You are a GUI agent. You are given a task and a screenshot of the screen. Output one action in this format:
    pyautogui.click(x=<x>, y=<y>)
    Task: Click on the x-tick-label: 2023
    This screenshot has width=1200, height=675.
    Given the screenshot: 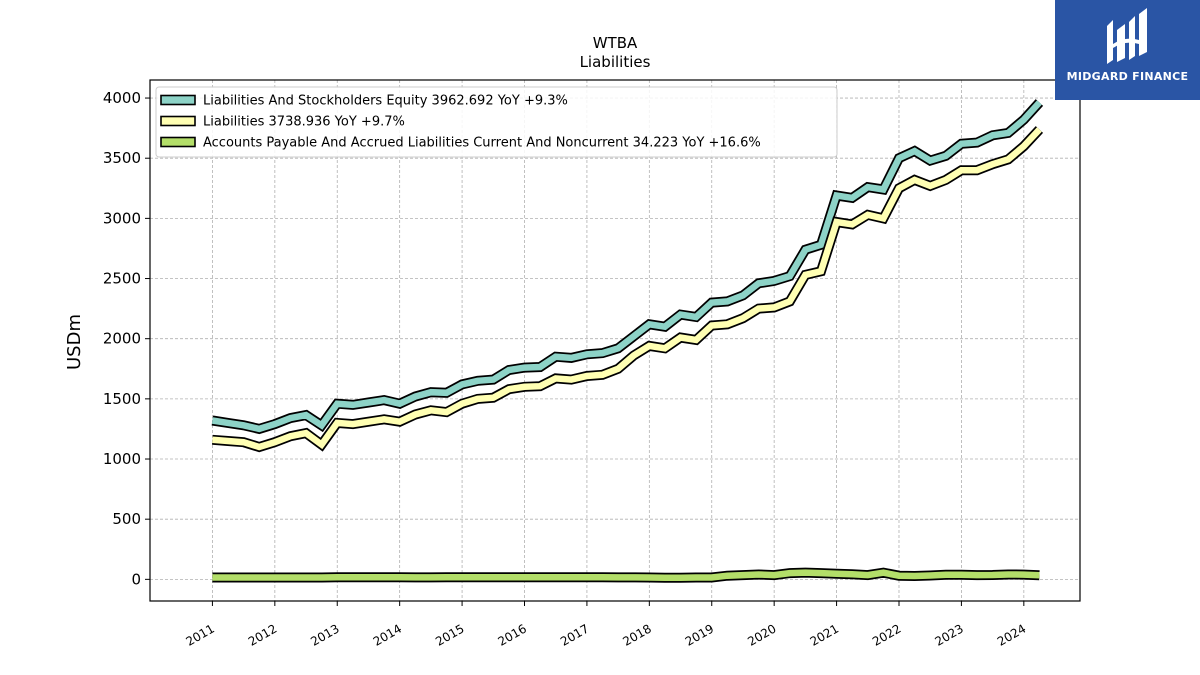 What is the action you would take?
    pyautogui.click(x=948, y=634)
    